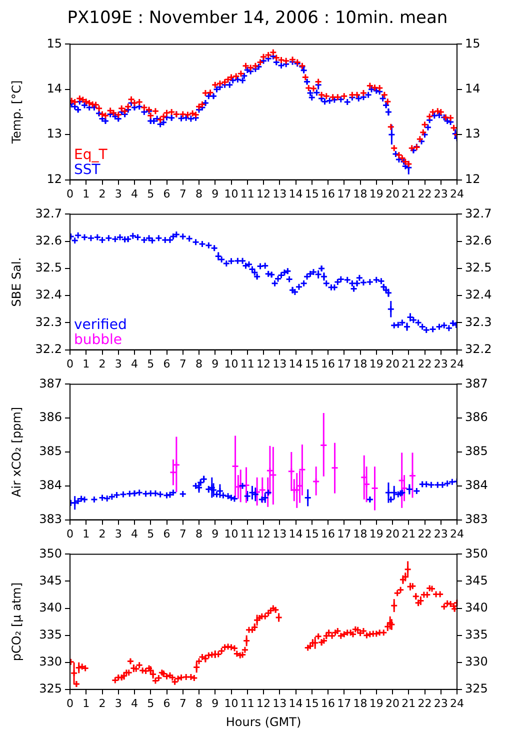  Describe the element at coordinates (472, 89) in the screenshot. I see `y2-tick-label: 14` at that location.